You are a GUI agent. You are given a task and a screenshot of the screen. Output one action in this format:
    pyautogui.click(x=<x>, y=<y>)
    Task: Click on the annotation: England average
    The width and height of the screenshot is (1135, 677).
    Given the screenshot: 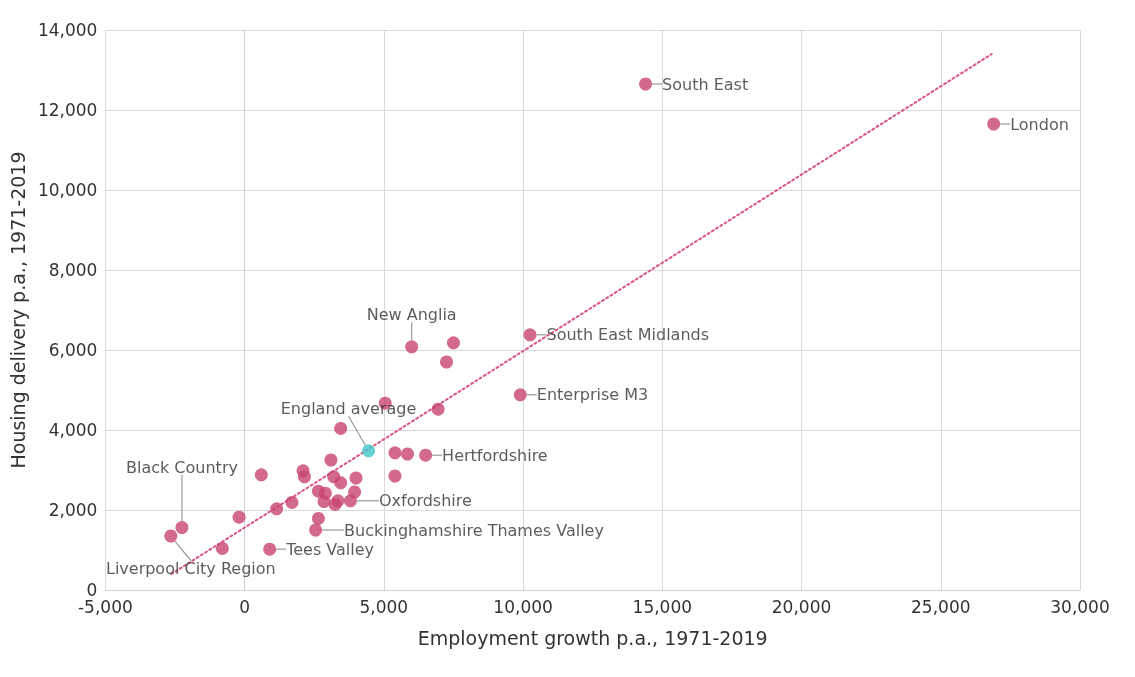 What is the action you would take?
    pyautogui.click(x=348, y=408)
    